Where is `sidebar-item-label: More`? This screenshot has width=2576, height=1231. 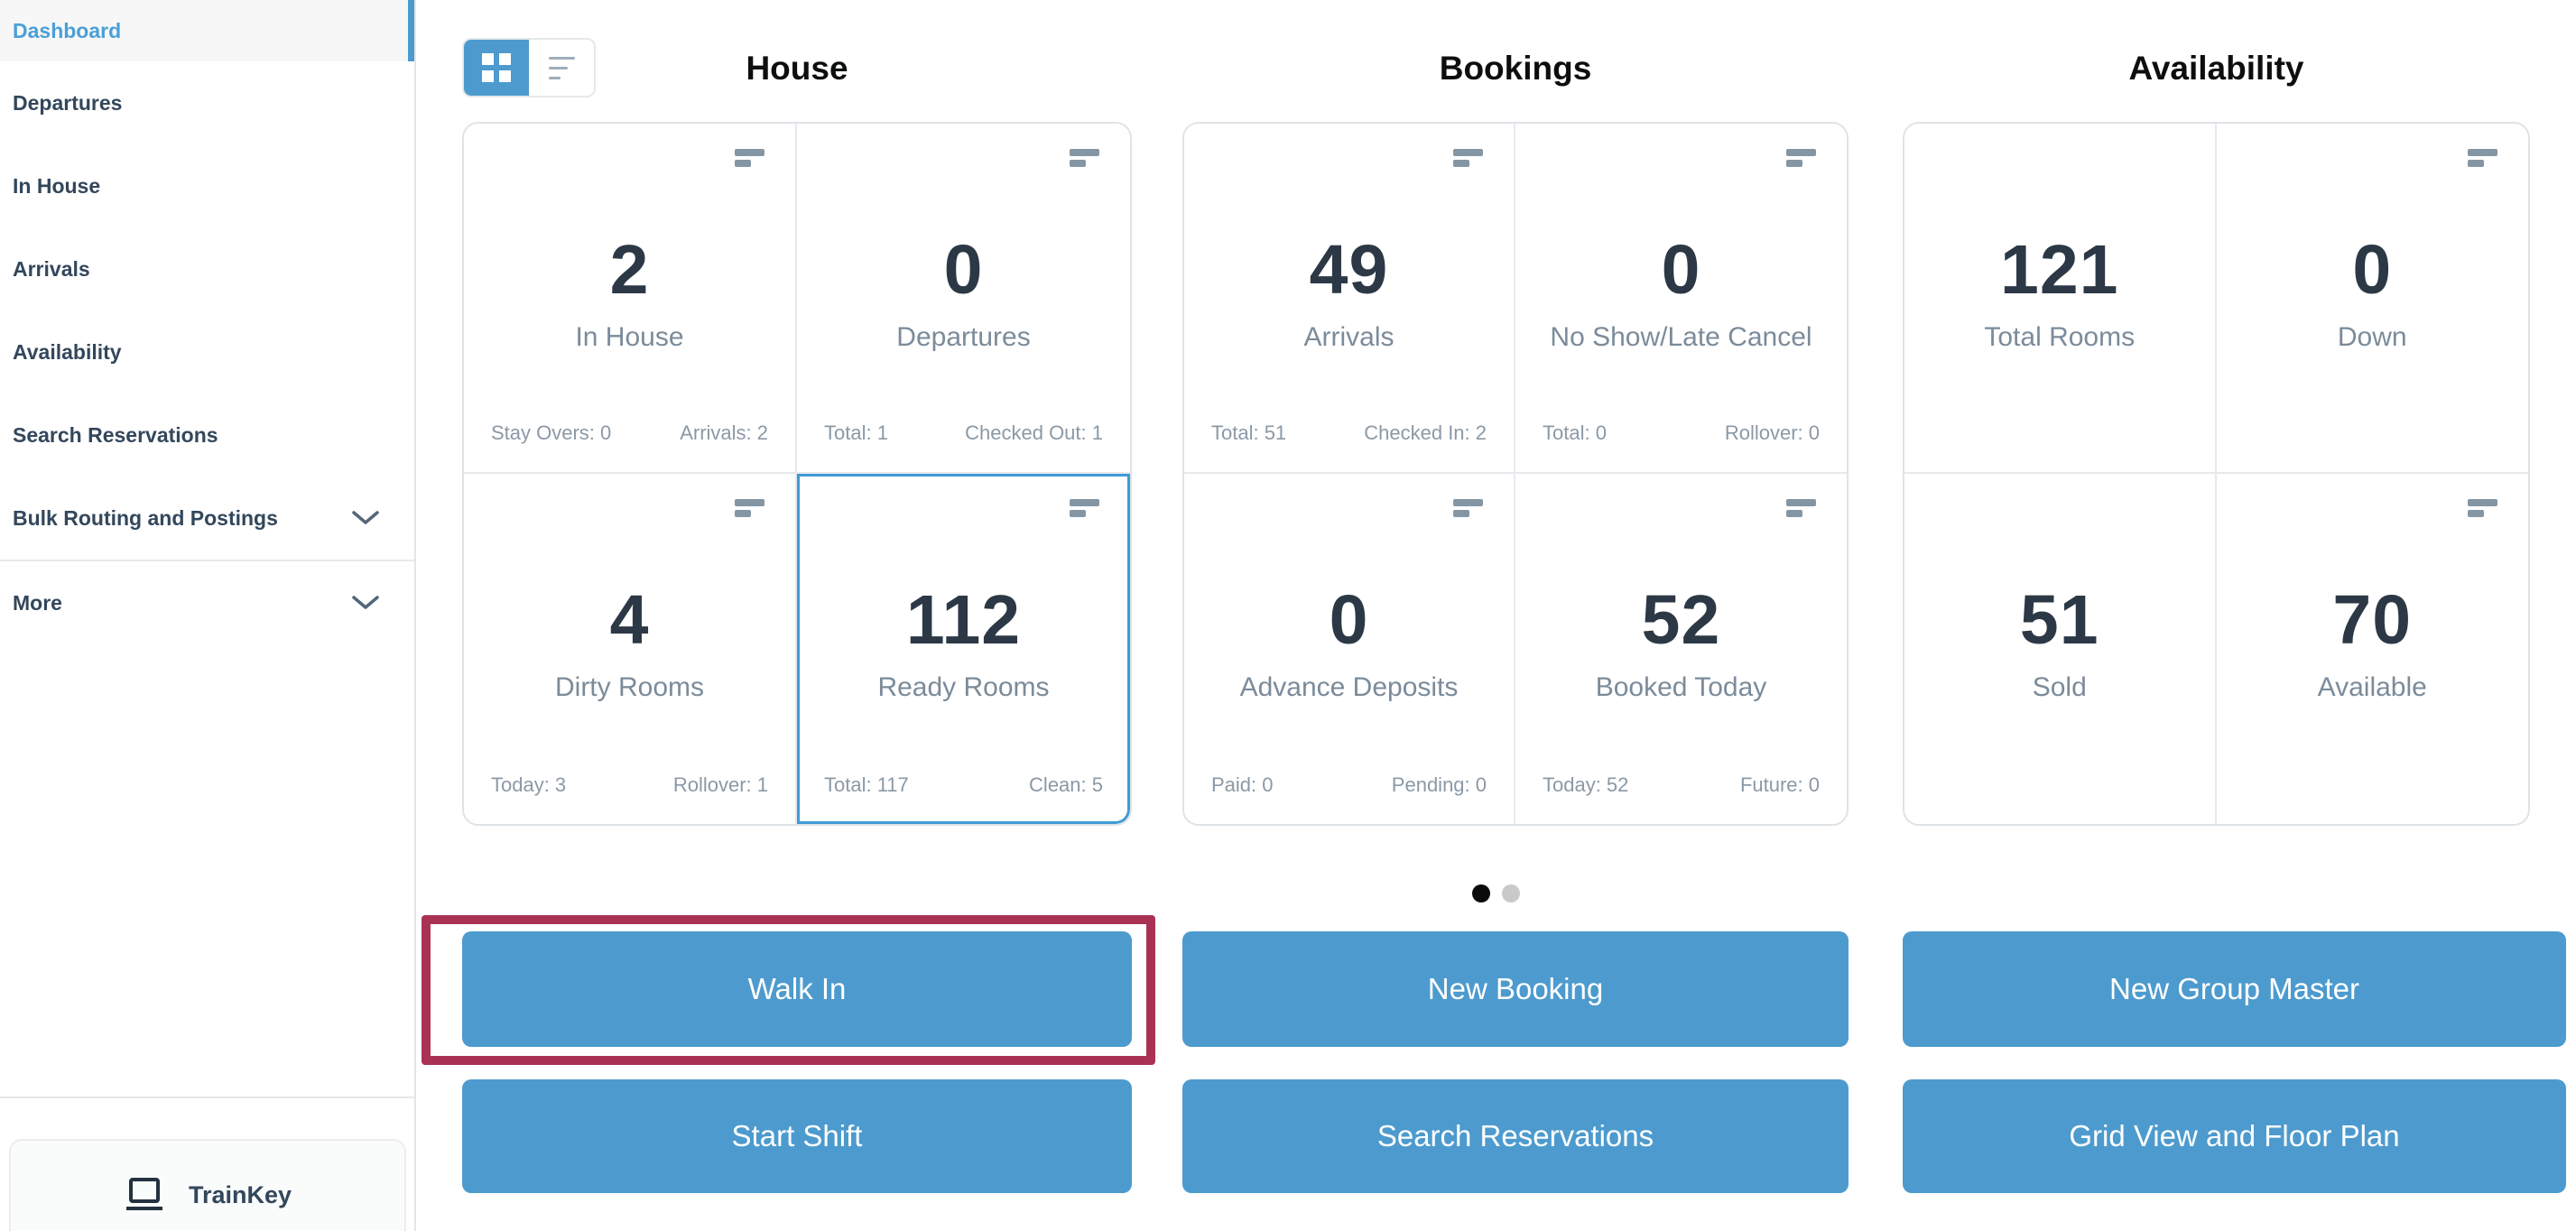 sidebar-item-label: More is located at coordinates (37, 602).